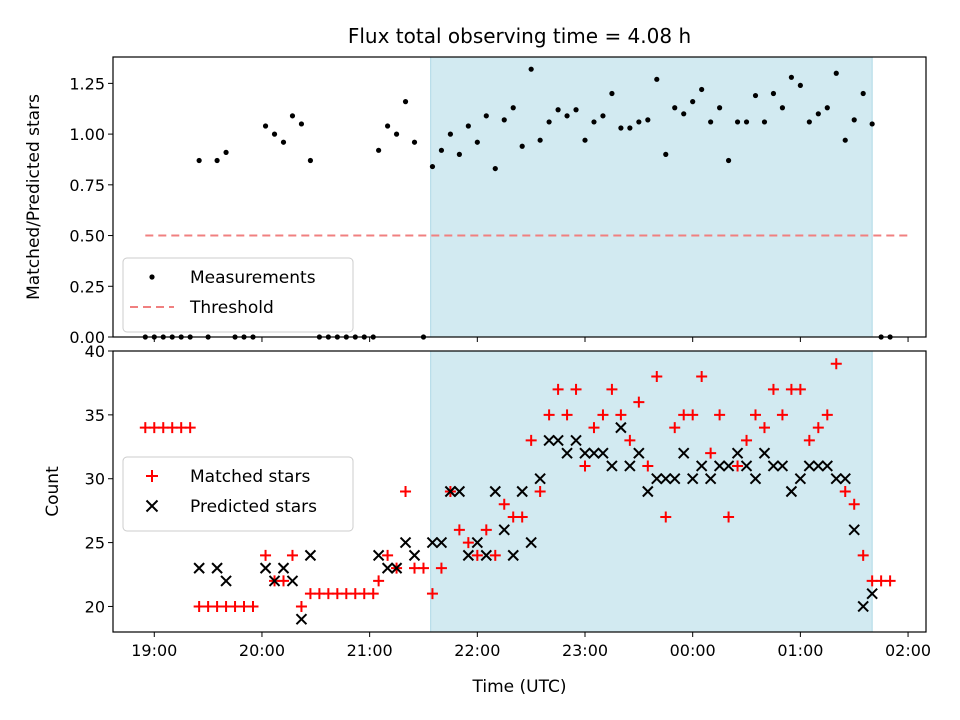 The image size is (960, 720). I want to click on panel-2-xtick-label: 21:00, so click(370, 650).